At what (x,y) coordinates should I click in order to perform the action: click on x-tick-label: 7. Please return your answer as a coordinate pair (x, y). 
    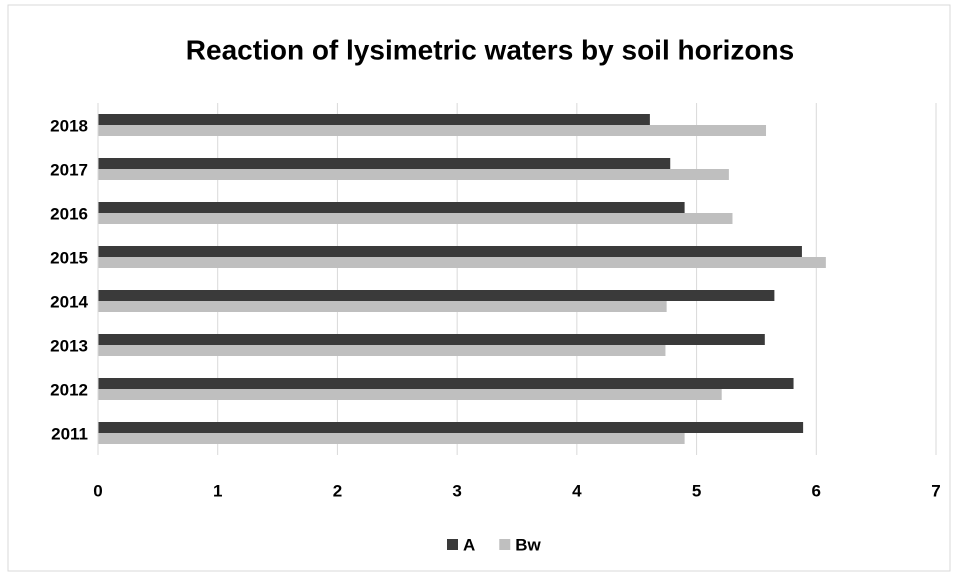
    Looking at the image, I should click on (935, 490).